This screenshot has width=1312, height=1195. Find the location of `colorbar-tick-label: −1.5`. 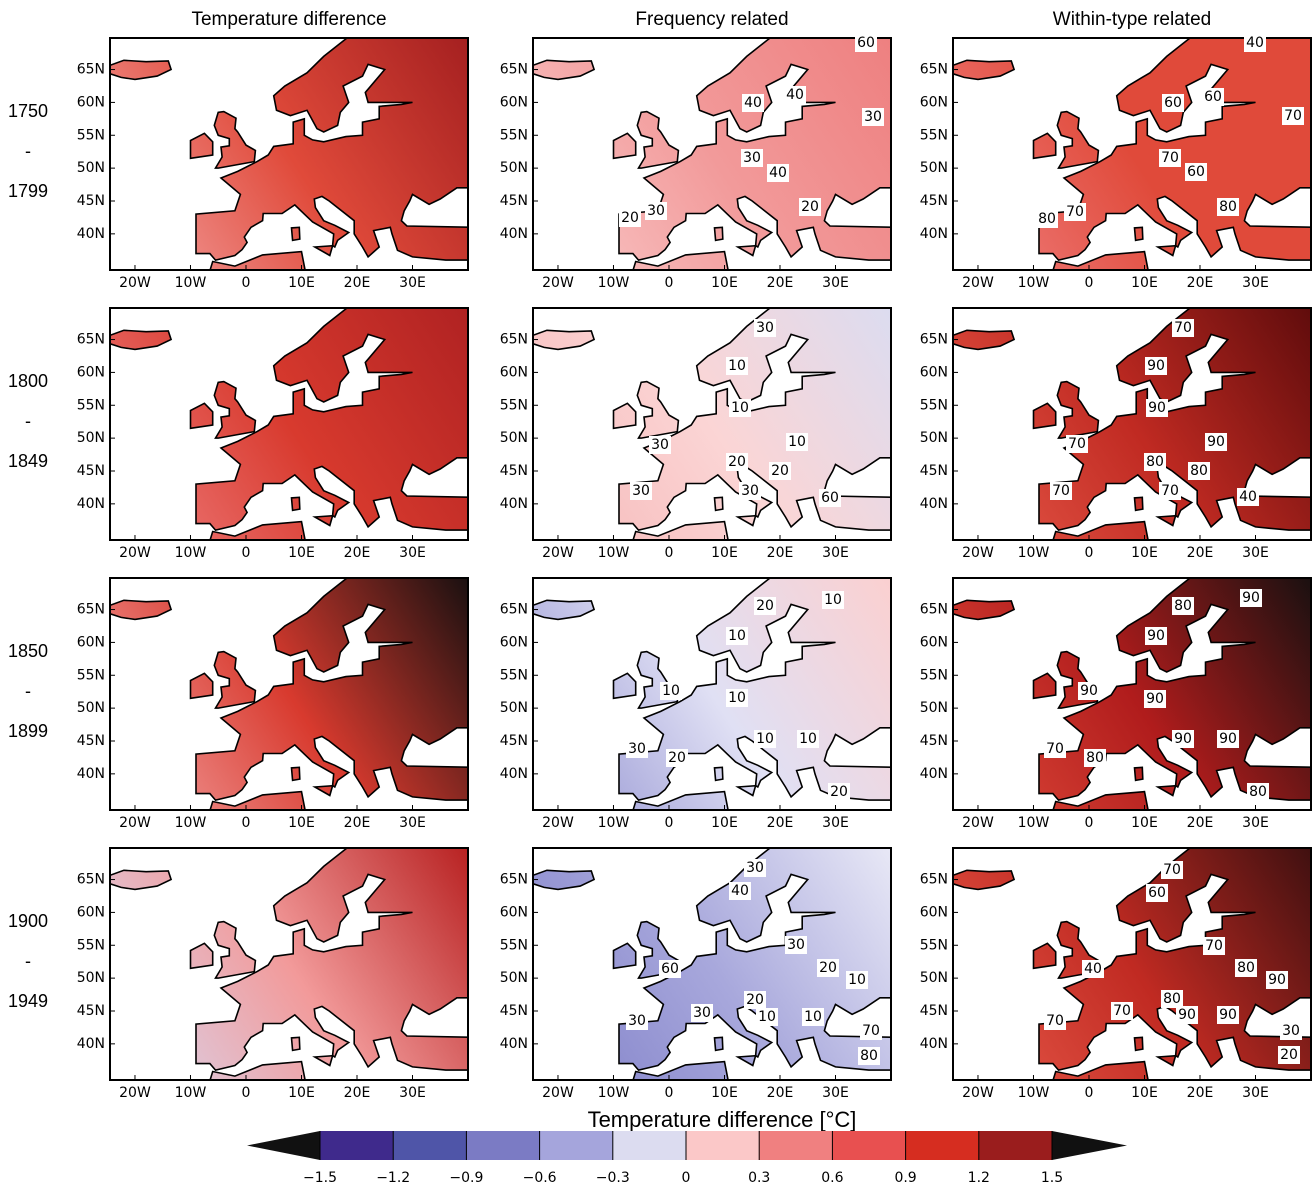

colorbar-tick-label: −1.5 is located at coordinates (320, 1178).